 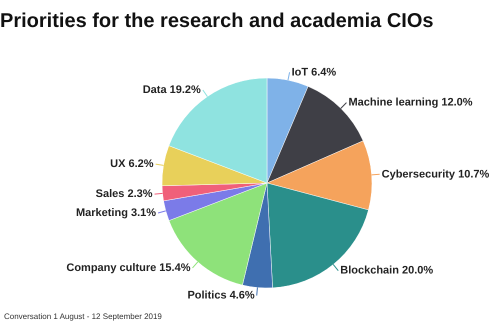 I want to click on slice-label: Cybersecurity 10.7%, so click(x=436, y=174).